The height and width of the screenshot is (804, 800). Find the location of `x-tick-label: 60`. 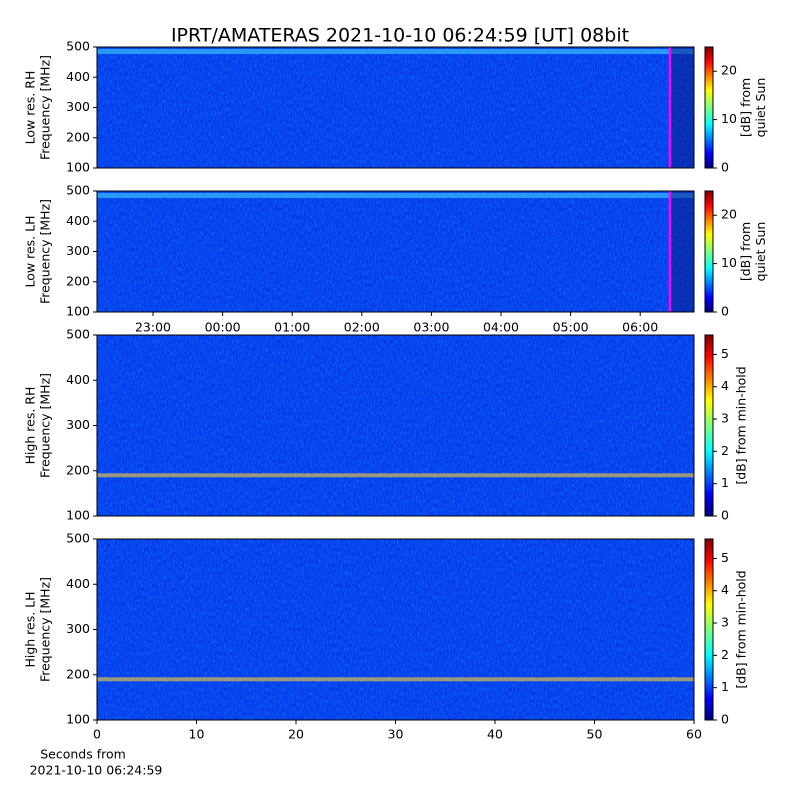

x-tick-label: 60 is located at coordinates (694, 734).